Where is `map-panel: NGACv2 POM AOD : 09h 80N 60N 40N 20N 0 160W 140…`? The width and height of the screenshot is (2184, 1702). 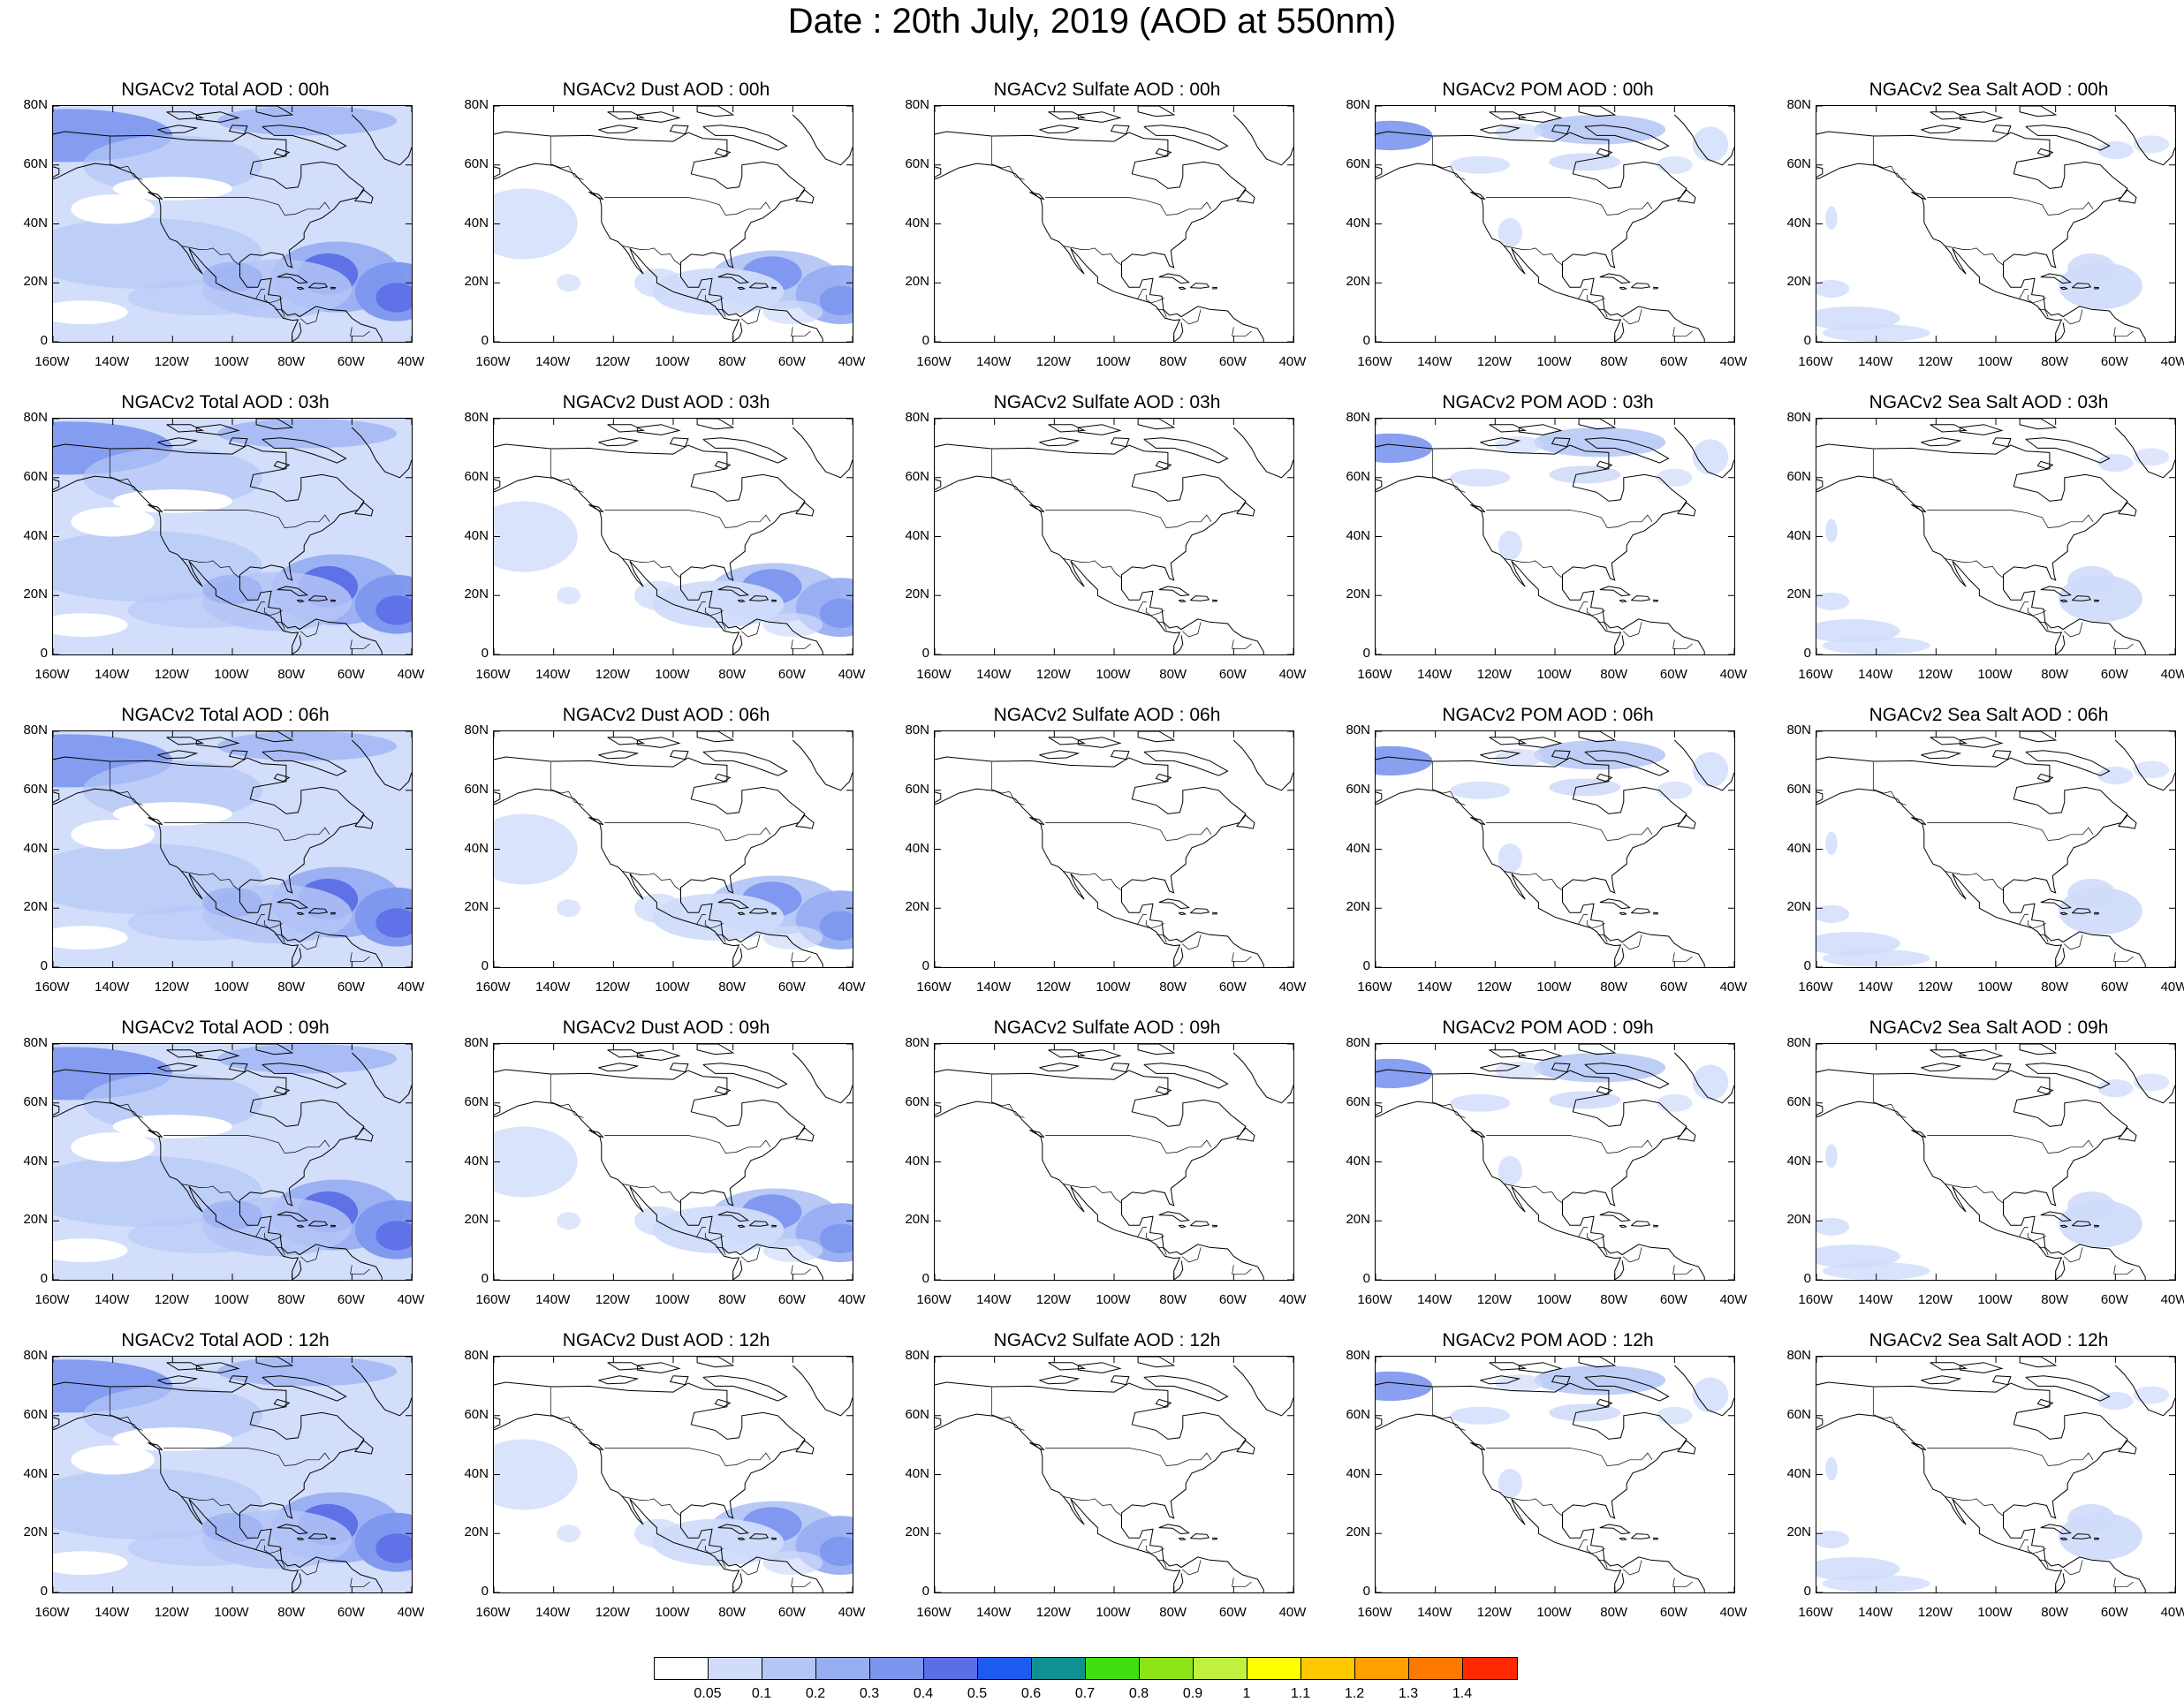
map-panel: NGACv2 POM AOD : 09h 80N 60N 40N 20N 0 160W 140… is located at coordinates (1552, 1167).